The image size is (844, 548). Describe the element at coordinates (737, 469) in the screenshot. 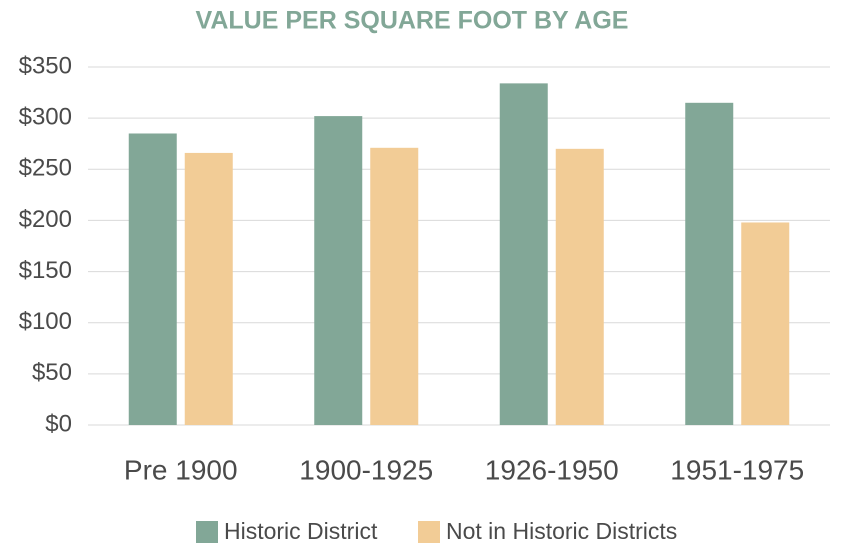

I see `x-tick-label: 1951-1975` at that location.